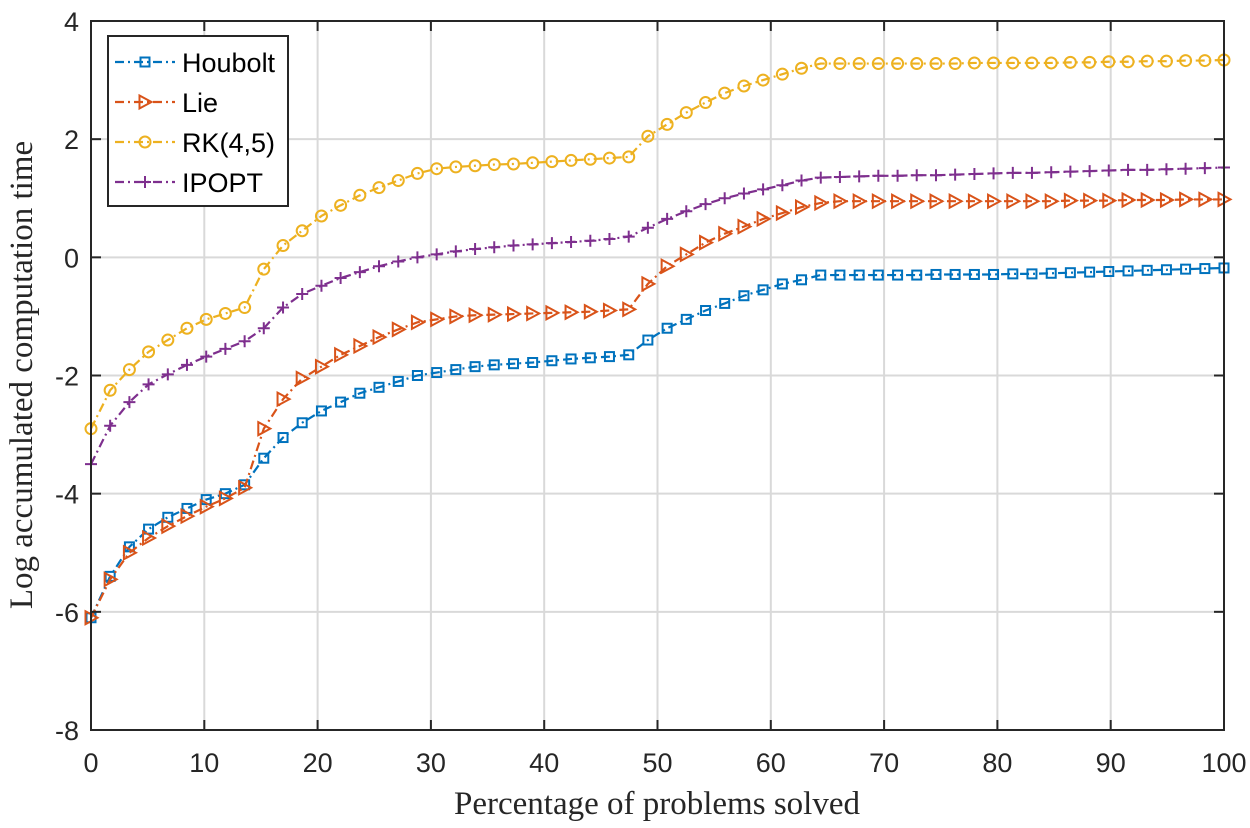  I want to click on y-tick-label: -8, so click(67, 731).